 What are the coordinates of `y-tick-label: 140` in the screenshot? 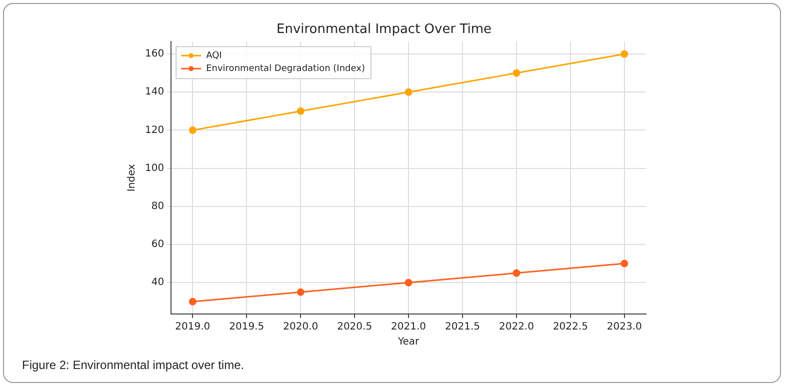 It's located at (154, 92).